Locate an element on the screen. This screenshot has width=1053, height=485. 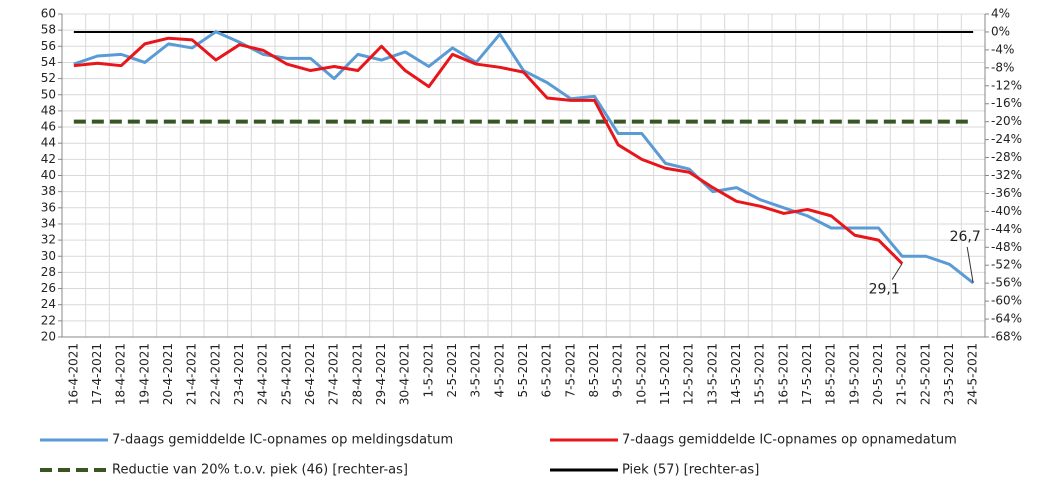
y2-tick-label: -28% is located at coordinates (1006, 157).